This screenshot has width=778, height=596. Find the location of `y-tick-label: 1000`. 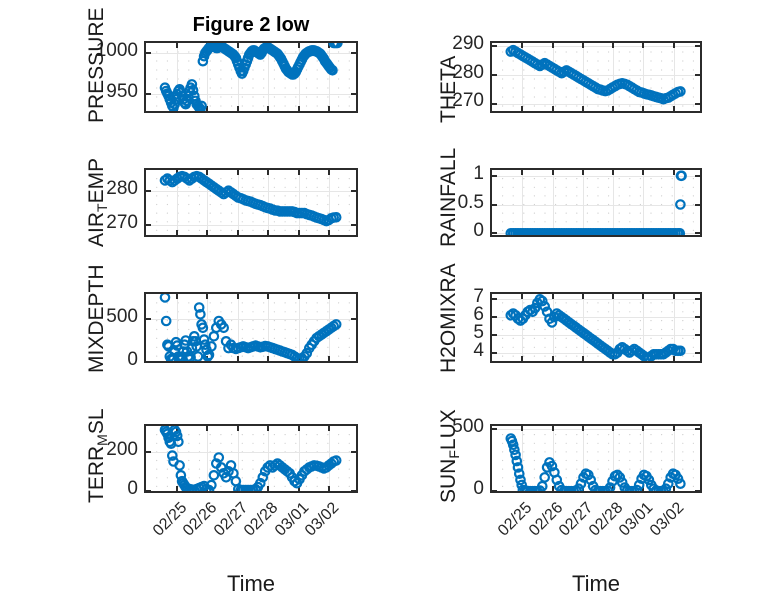

y-tick-label: 1000 is located at coordinates (116, 50).